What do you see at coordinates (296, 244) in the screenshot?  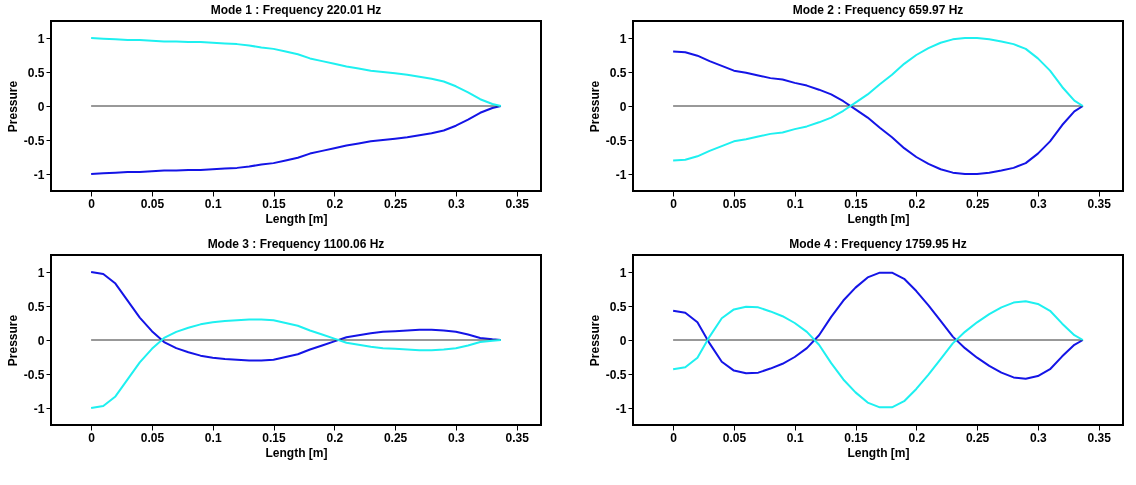 I see `chart-title: Mode 3 : Frequency 1100.06 Hz` at bounding box center [296, 244].